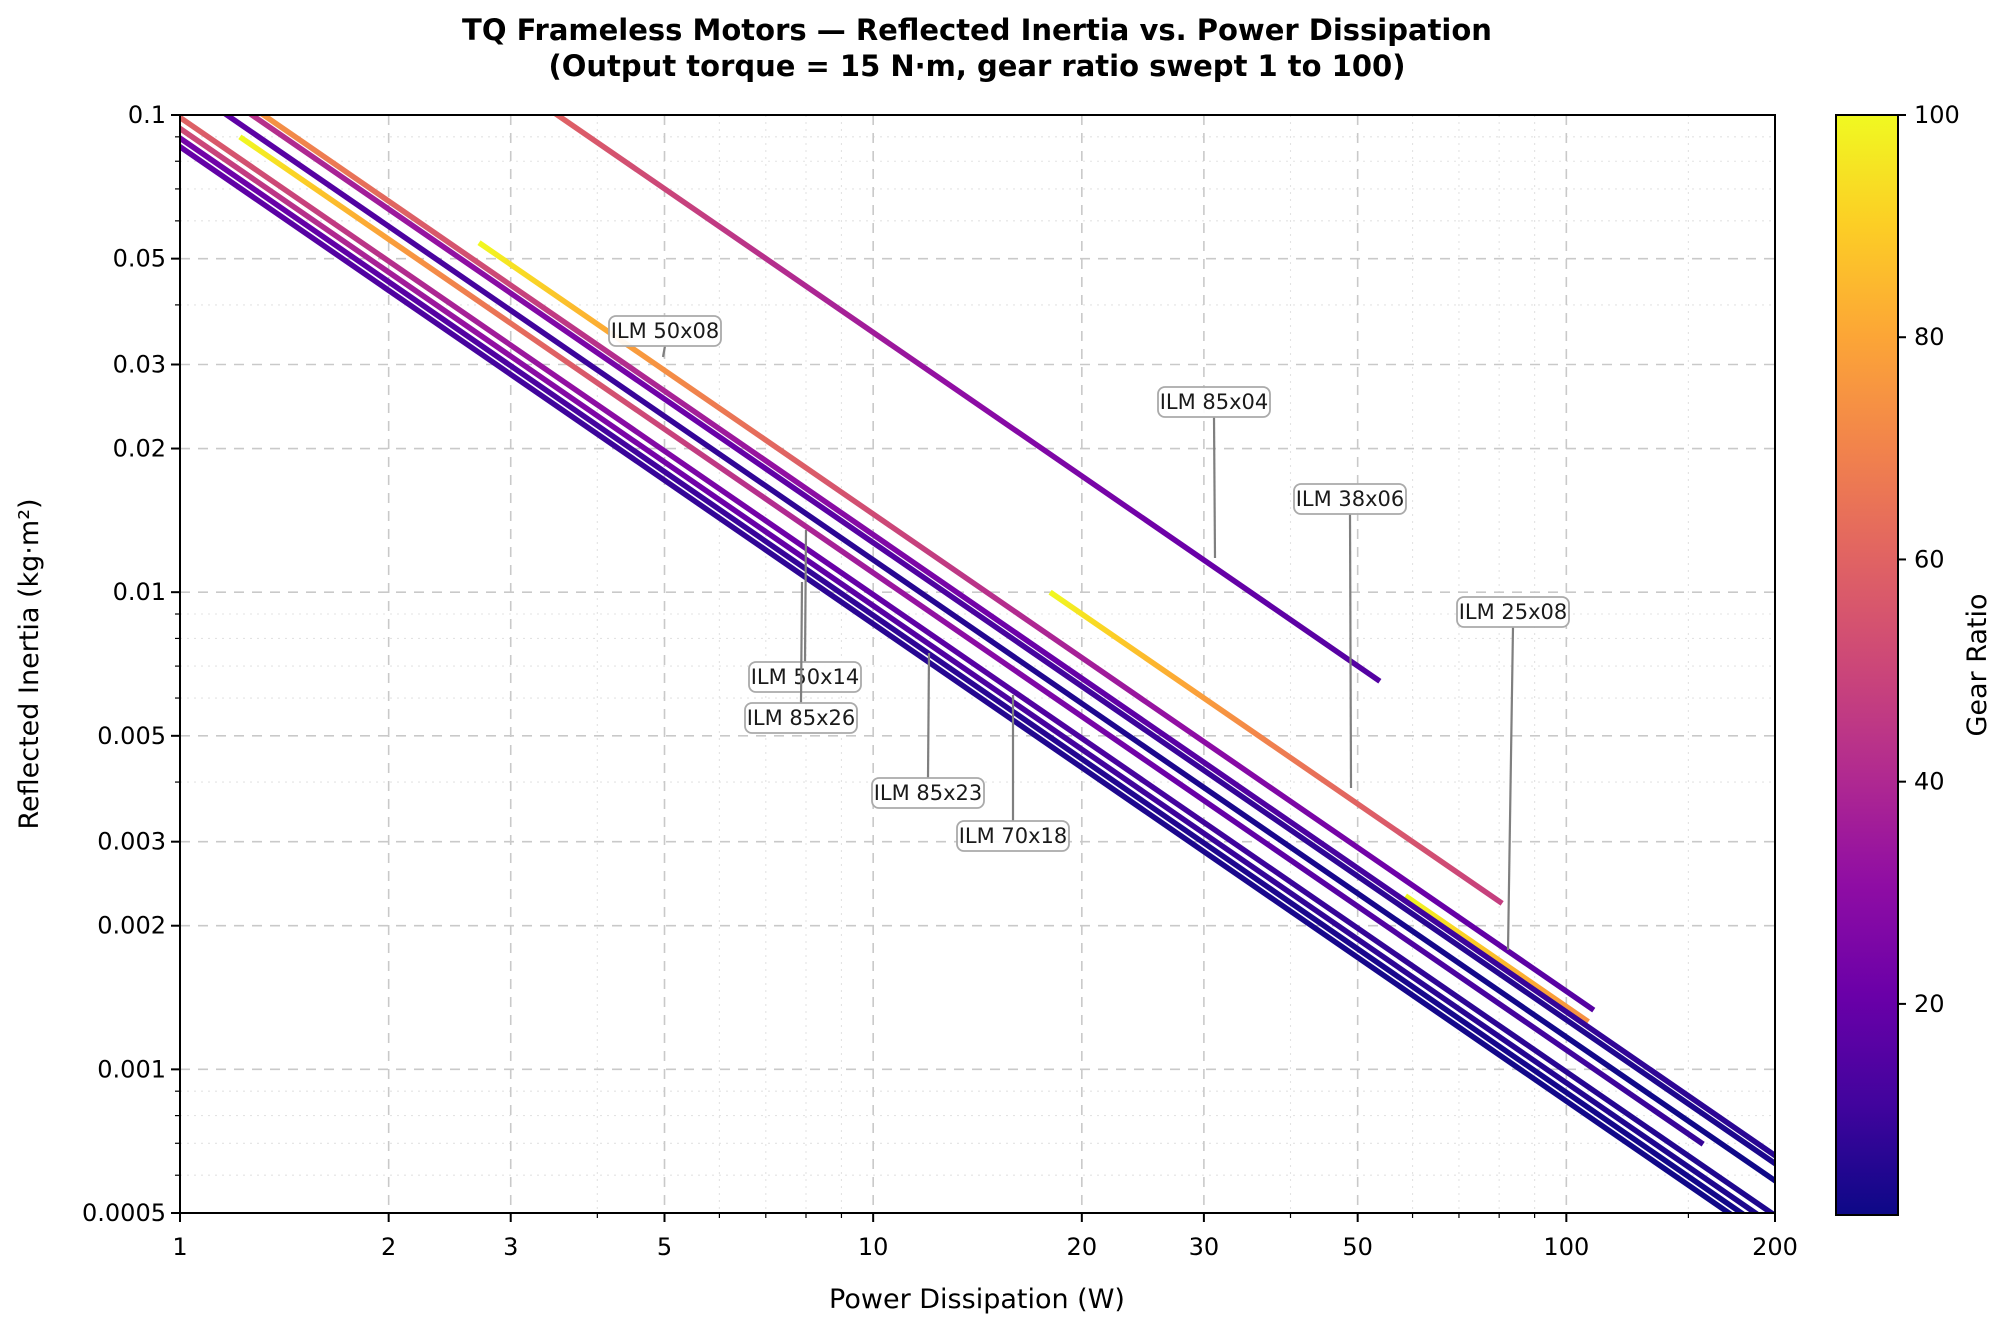 The width and height of the screenshot is (2013, 1334). What do you see at coordinates (1937, 115) in the screenshot?
I see `colorbar-tick-label: 100` at bounding box center [1937, 115].